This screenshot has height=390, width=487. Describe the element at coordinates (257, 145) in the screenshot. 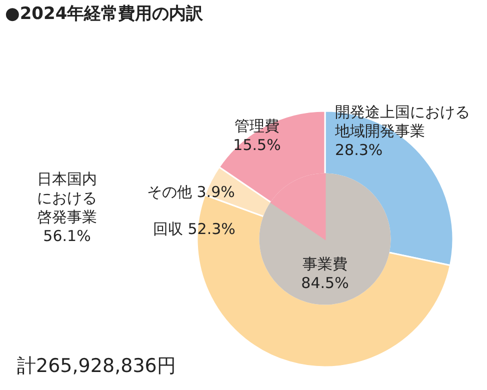

I see `data-label: 15.5%` at that location.